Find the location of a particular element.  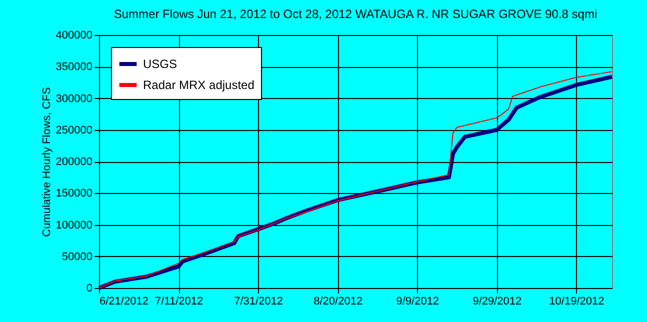

legend-label: USGS is located at coordinates (160, 64).